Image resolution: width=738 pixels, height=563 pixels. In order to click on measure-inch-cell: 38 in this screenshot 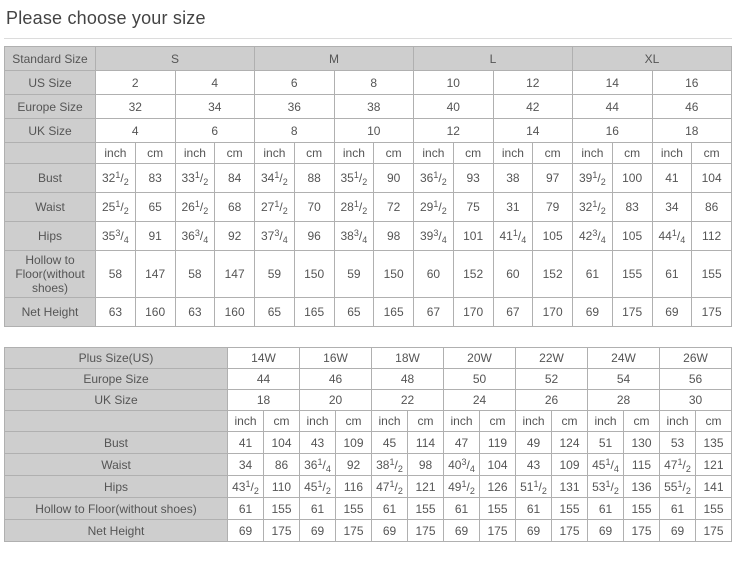, I will do `click(513, 178)`.